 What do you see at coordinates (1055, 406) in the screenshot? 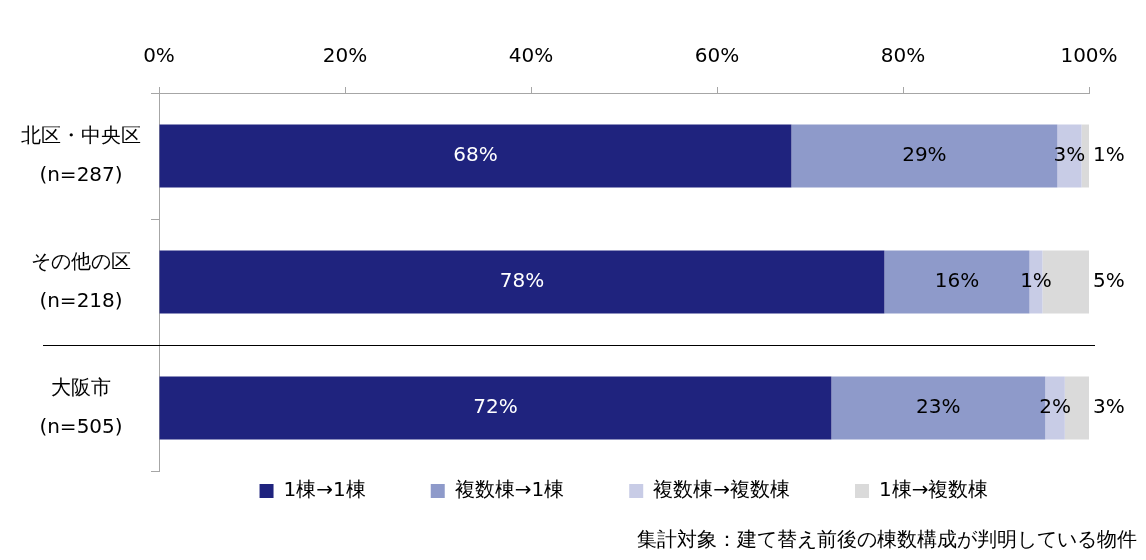
I see `data-label: 2%` at bounding box center [1055, 406].